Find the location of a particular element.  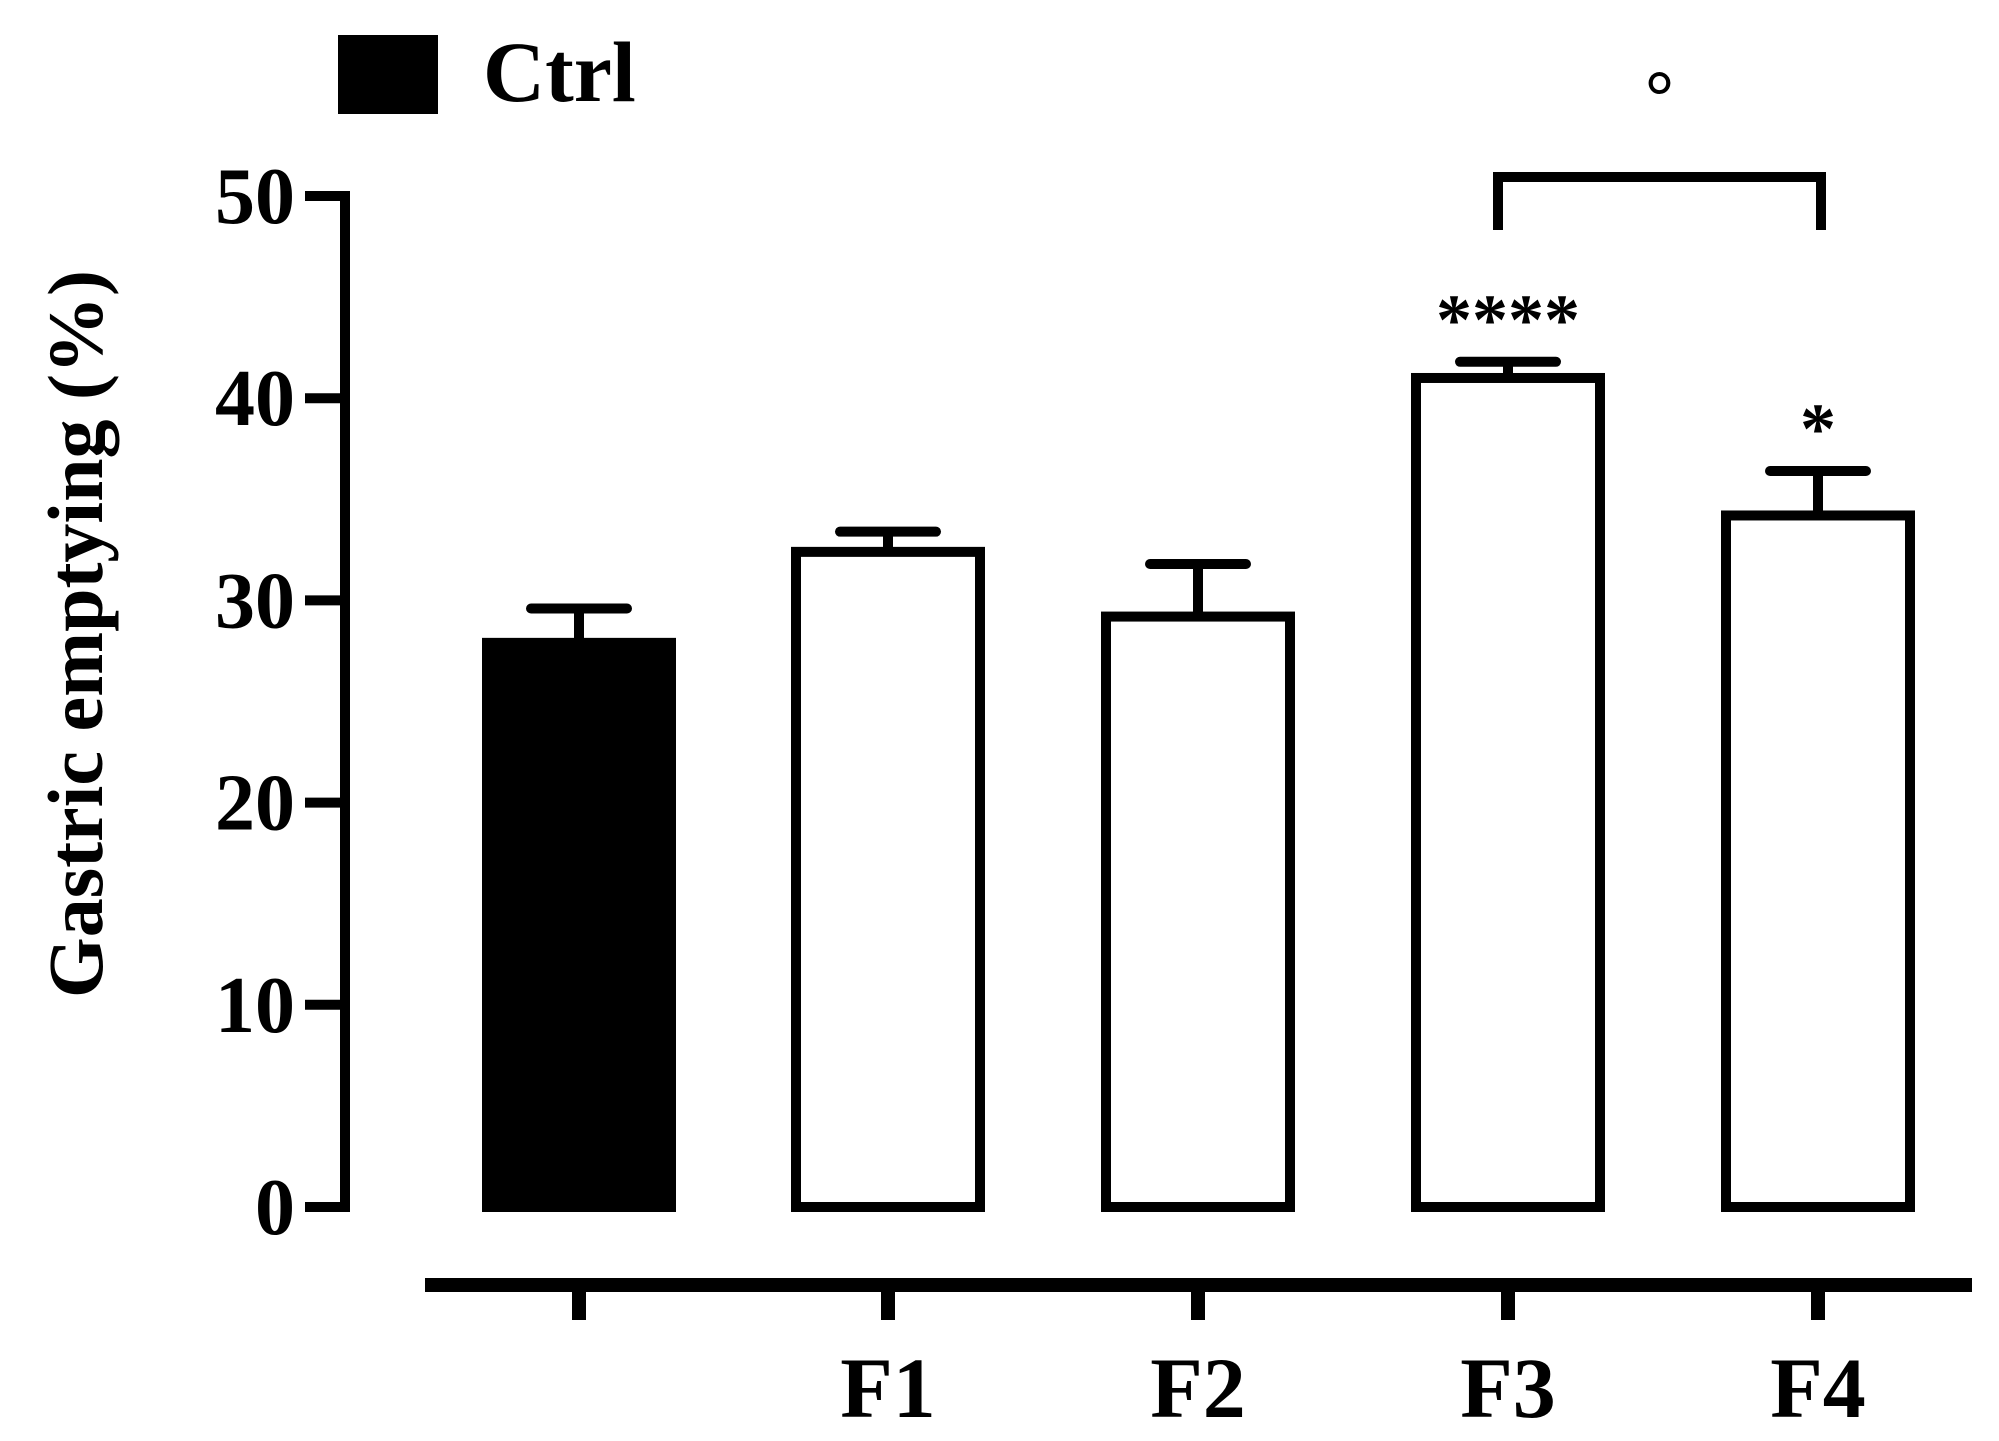

y-tick-label: 10 is located at coordinates (255, 1006).